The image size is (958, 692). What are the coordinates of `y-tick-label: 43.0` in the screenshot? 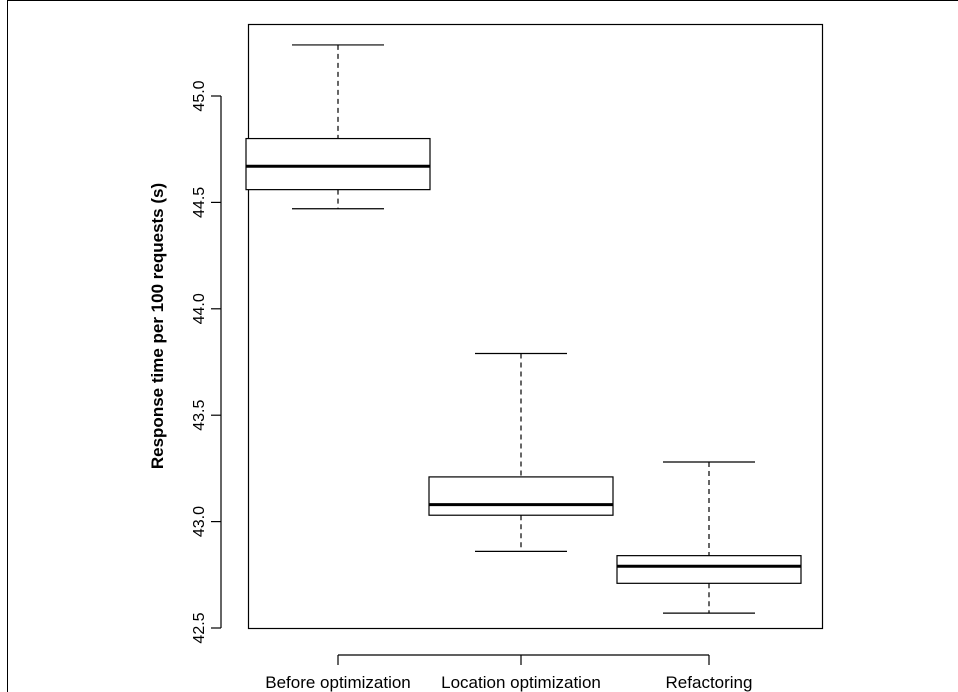 It's located at (199, 521).